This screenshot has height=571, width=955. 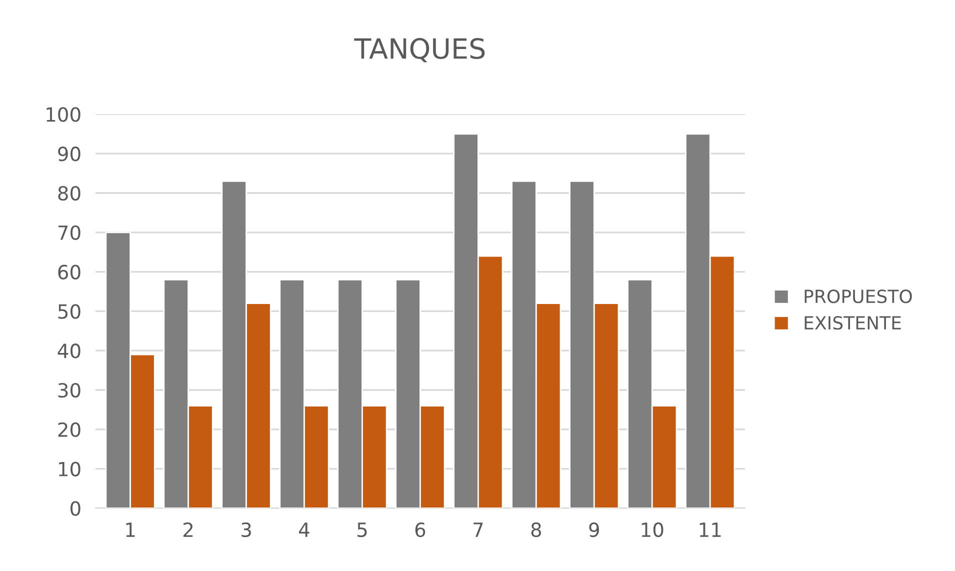 What do you see at coordinates (75, 508) in the screenshot?
I see `y-tick-label: 0` at bounding box center [75, 508].